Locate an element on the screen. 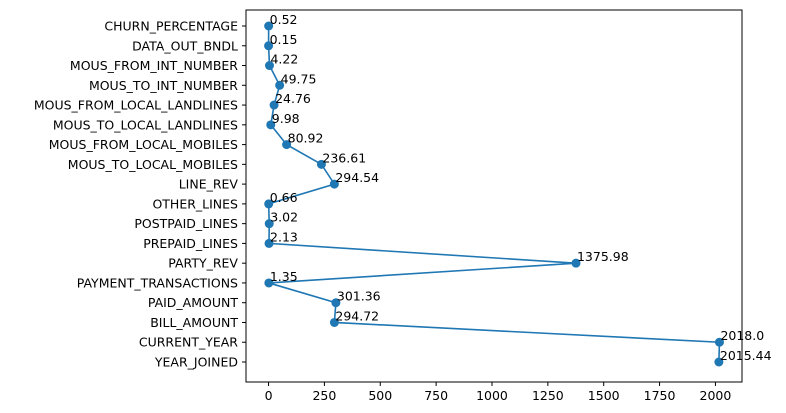  y-tick-label: MOUS_TO_LOCAL_MOBILES is located at coordinates (153, 164).